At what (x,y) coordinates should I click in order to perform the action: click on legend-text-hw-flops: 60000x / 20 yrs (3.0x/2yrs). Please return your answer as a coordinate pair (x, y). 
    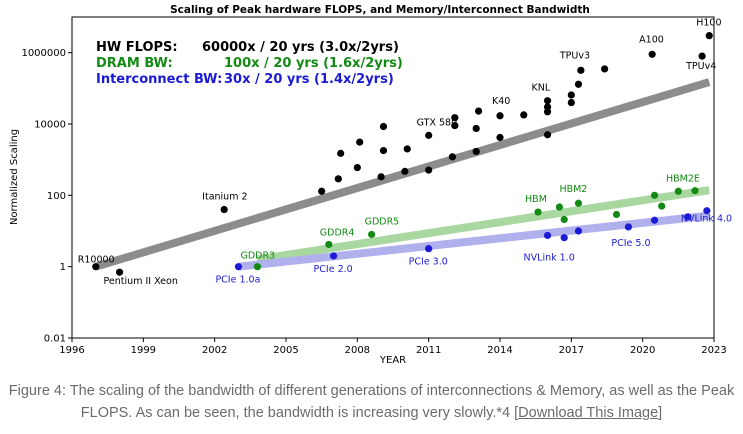
    Looking at the image, I should click on (300, 47).